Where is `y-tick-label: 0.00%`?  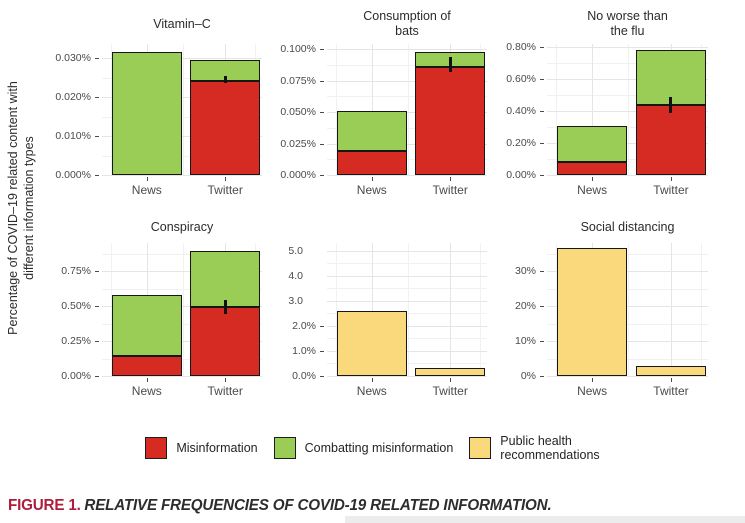 y-tick-label: 0.00% is located at coordinates (76, 376).